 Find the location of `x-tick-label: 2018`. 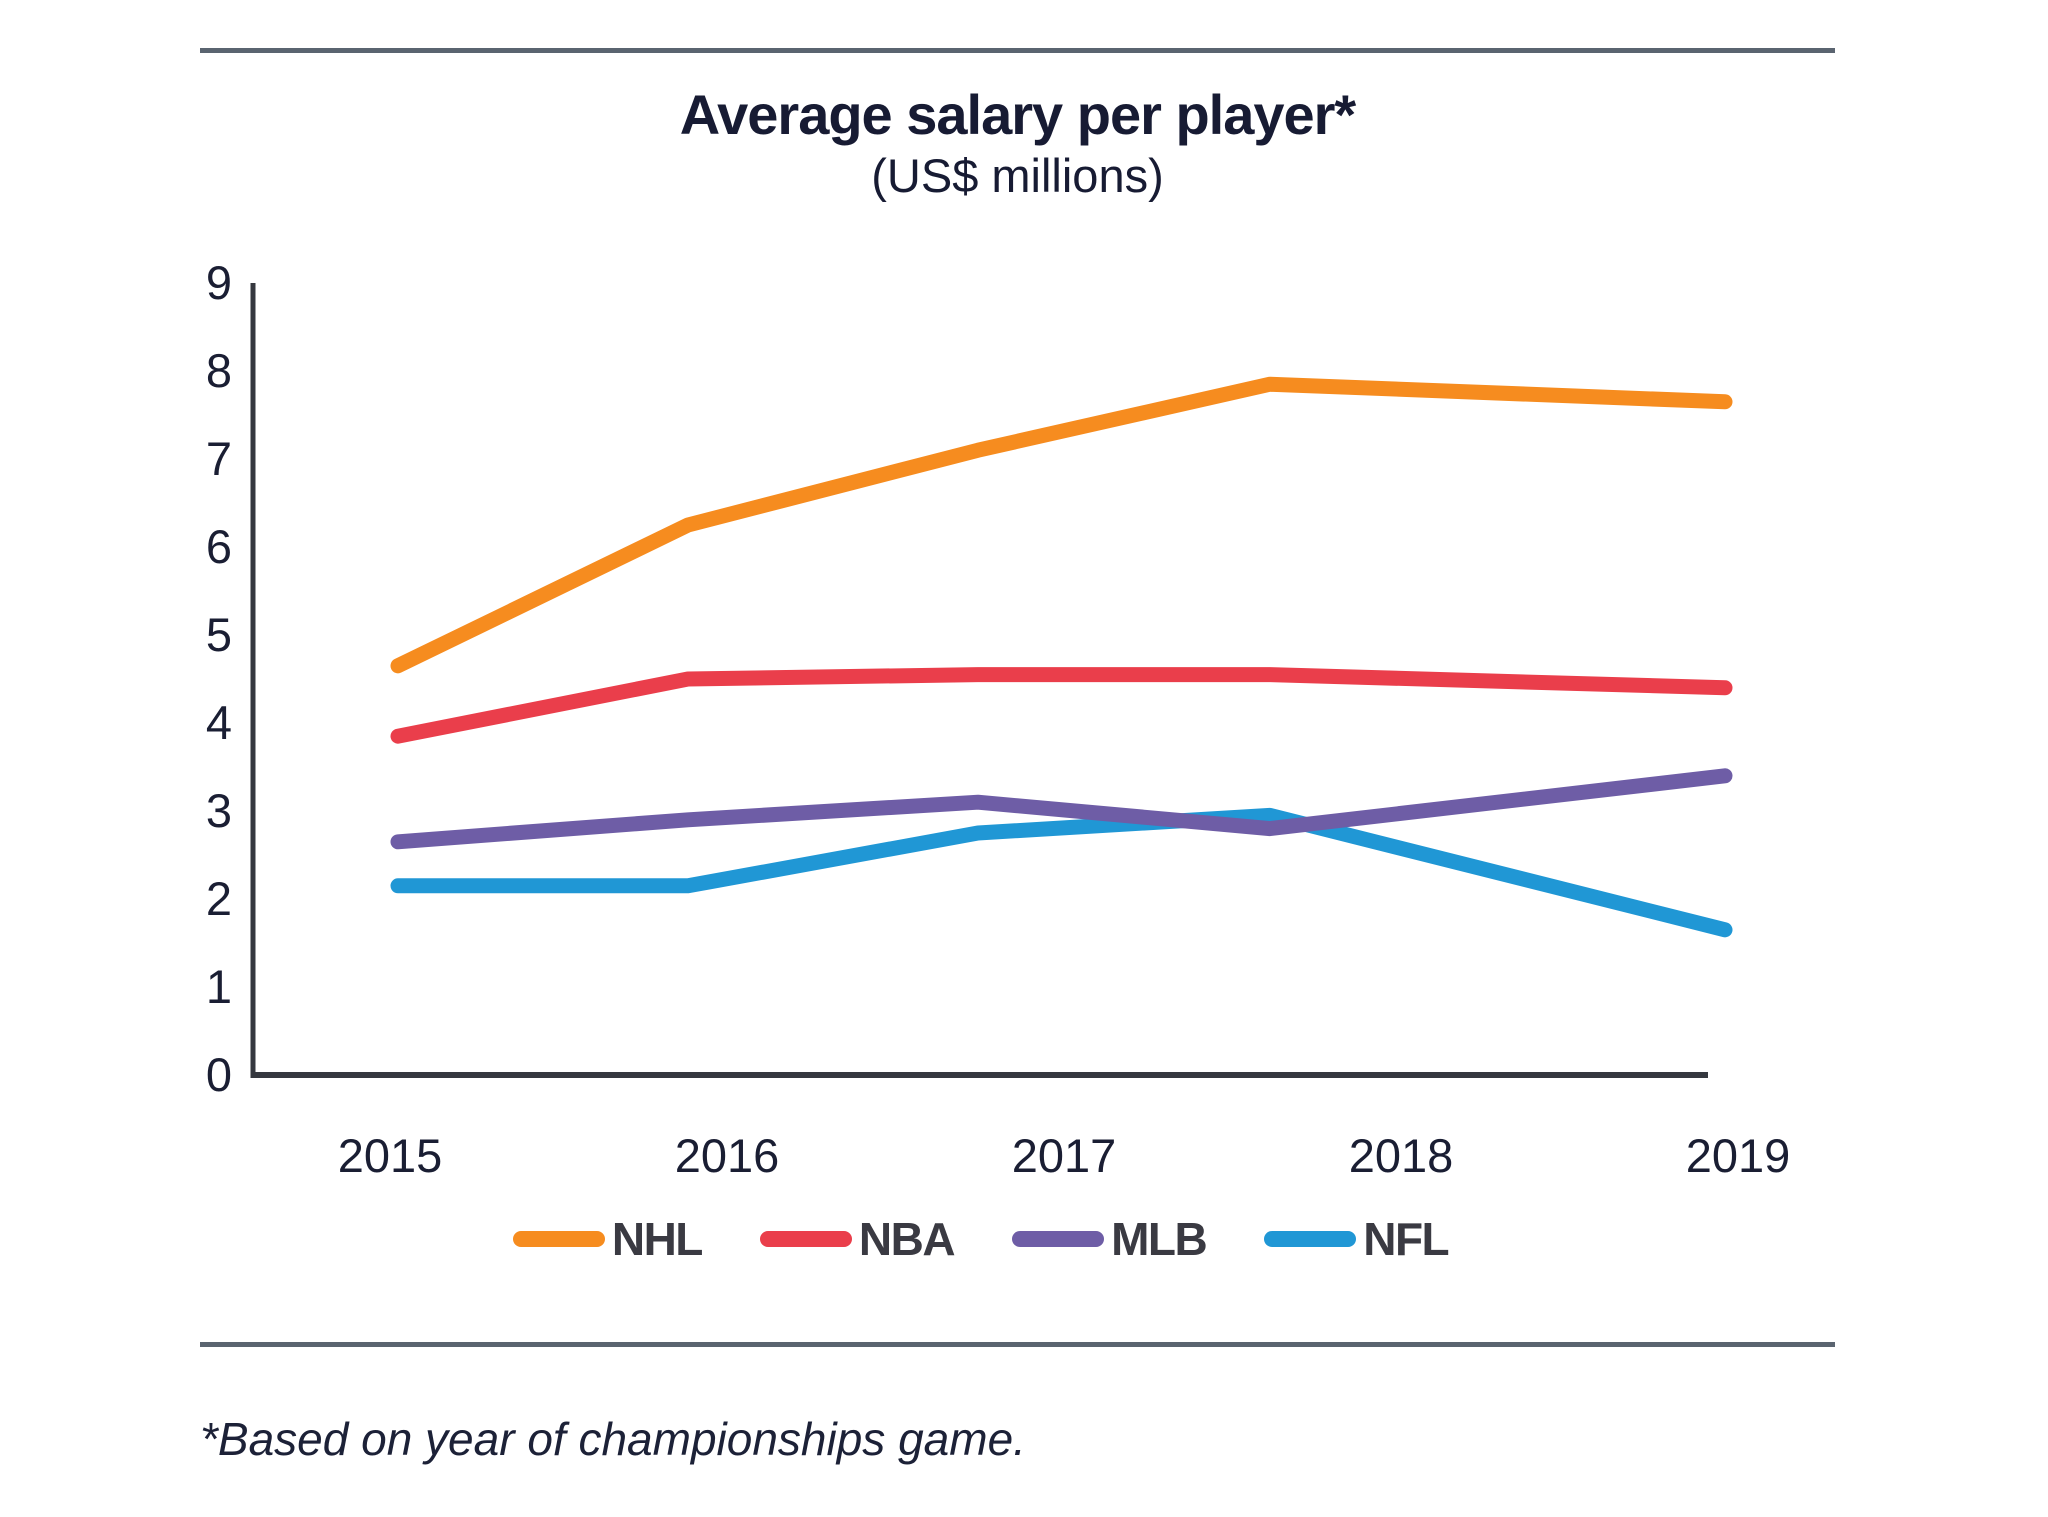

x-tick-label: 2018 is located at coordinates (1401, 1155).